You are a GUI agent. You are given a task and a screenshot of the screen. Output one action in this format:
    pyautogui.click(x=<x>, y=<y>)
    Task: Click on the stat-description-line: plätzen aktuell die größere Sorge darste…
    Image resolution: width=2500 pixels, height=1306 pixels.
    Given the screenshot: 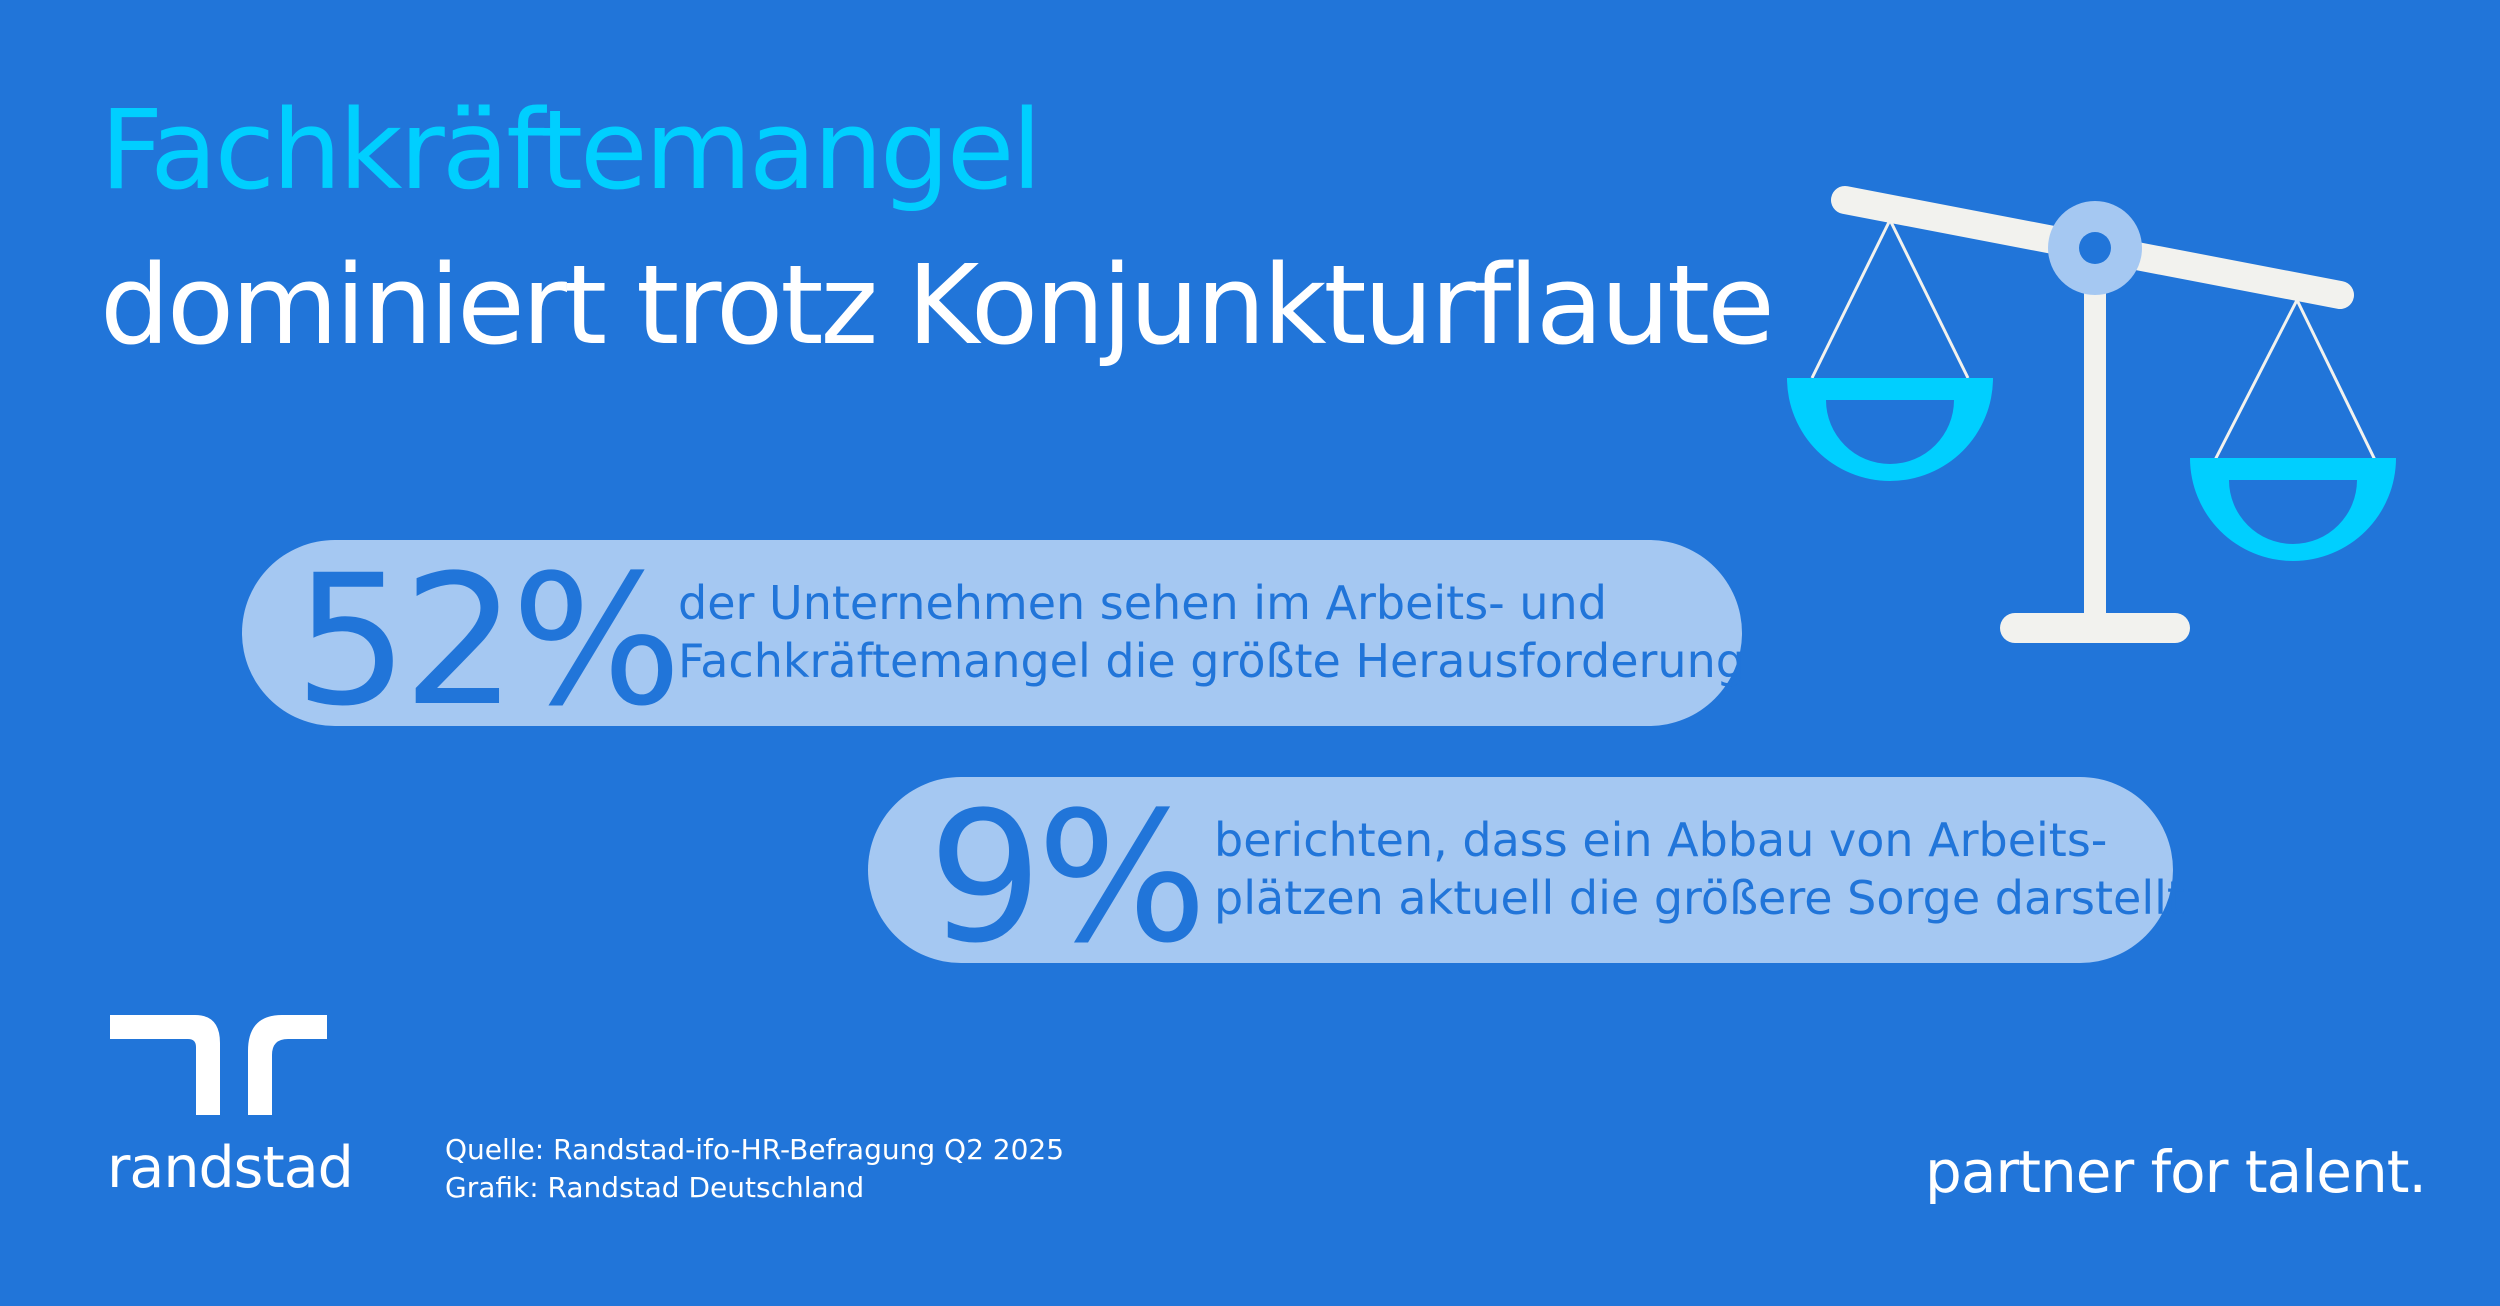 What is the action you would take?
    pyautogui.click(x=1699, y=898)
    